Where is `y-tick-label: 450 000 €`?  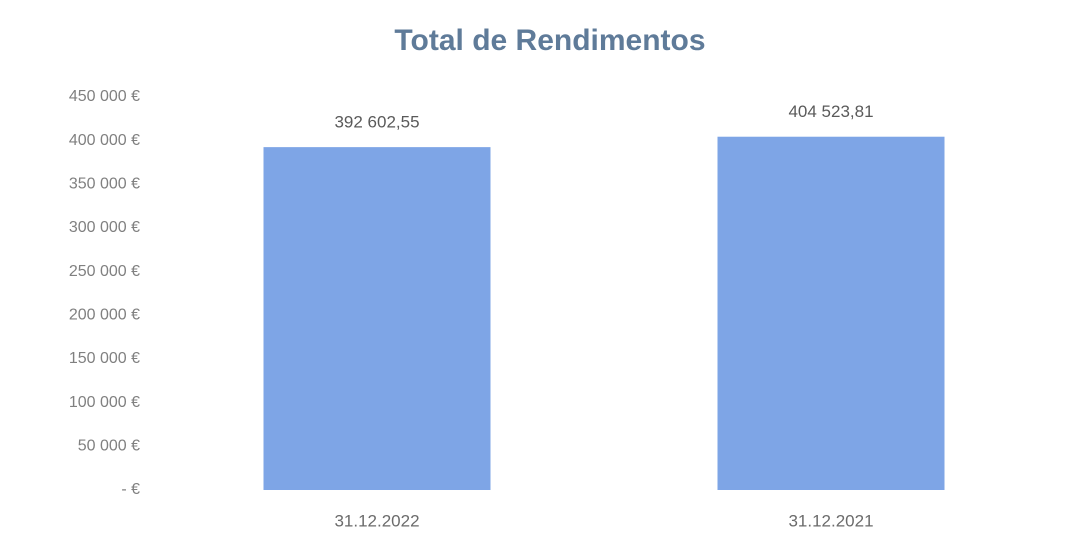 y-tick-label: 450 000 € is located at coordinates (104, 96).